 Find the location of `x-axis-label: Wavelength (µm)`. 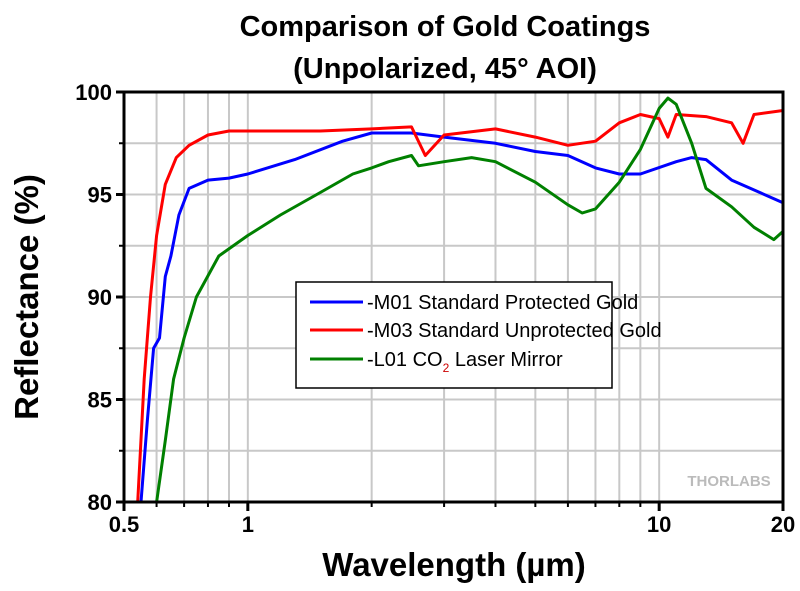

x-axis-label: Wavelength (µm) is located at coordinates (453, 564).